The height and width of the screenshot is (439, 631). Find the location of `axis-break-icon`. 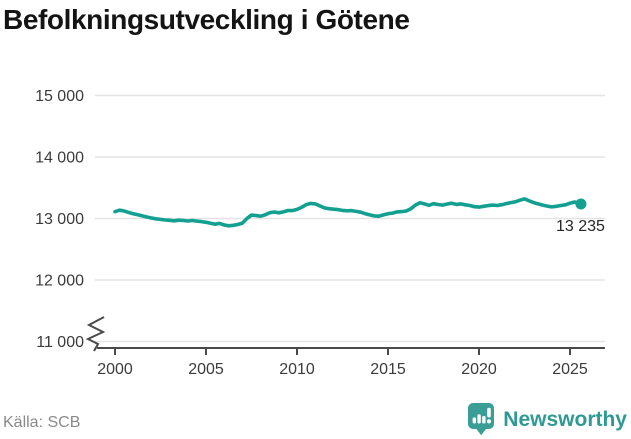

axis-break-icon is located at coordinates (95, 334).